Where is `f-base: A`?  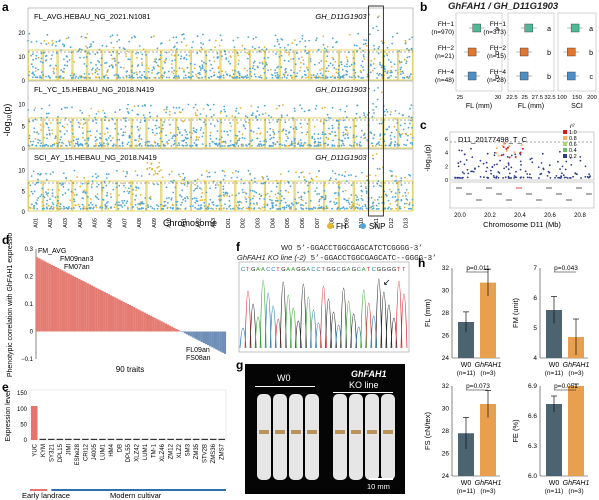
f-base: A is located at coordinates (288, 270).